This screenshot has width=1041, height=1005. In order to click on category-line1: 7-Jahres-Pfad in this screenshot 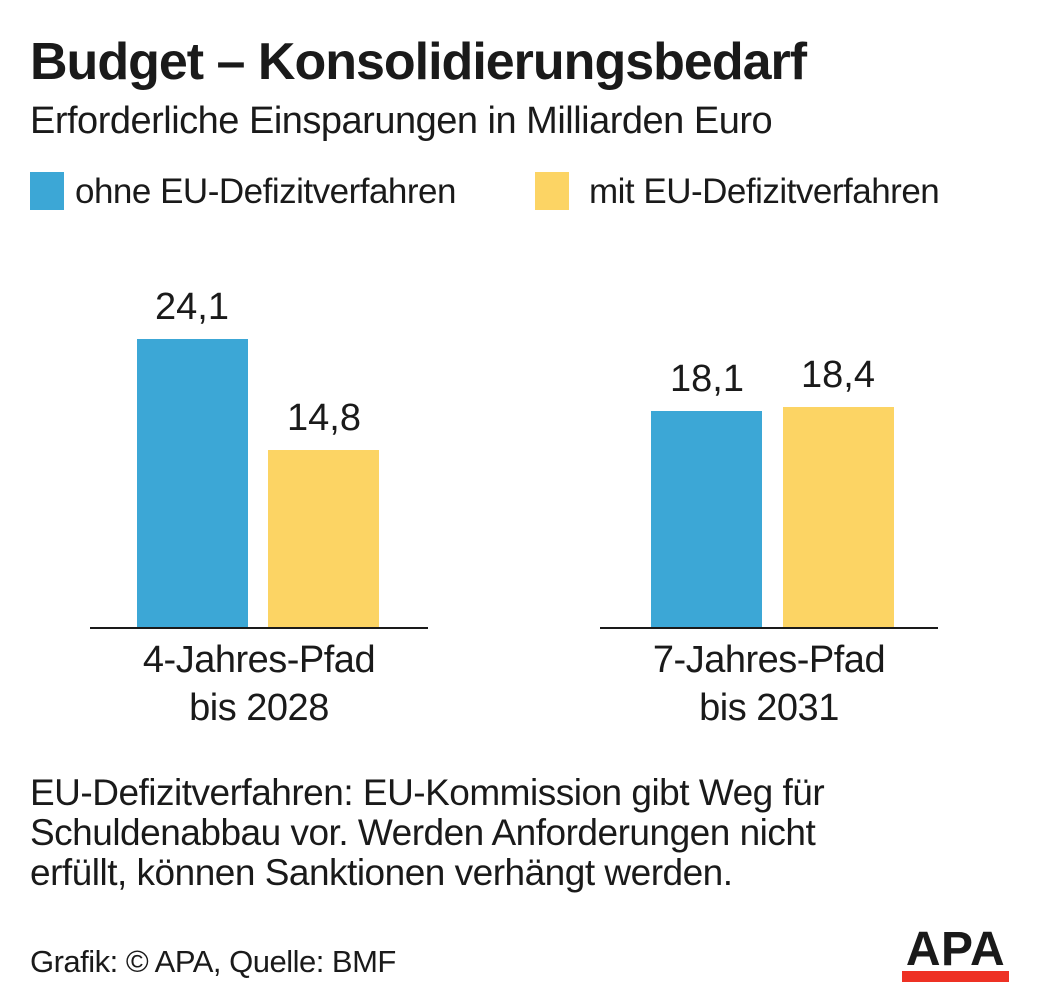, I will do `click(769, 660)`.